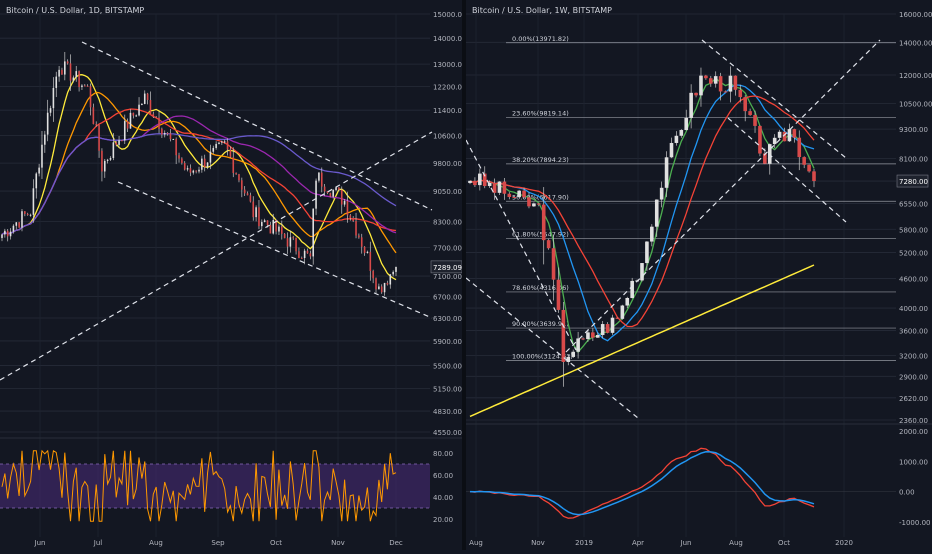 The height and width of the screenshot is (554, 932). I want to click on price-tick-label: 5150.00, so click(447, 390).